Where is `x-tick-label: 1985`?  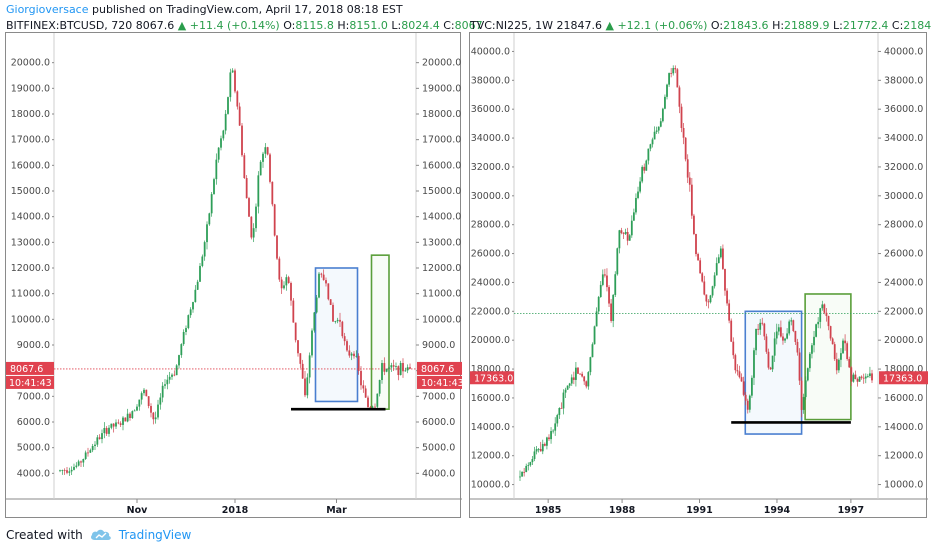
x-tick-label: 1985 is located at coordinates (548, 510).